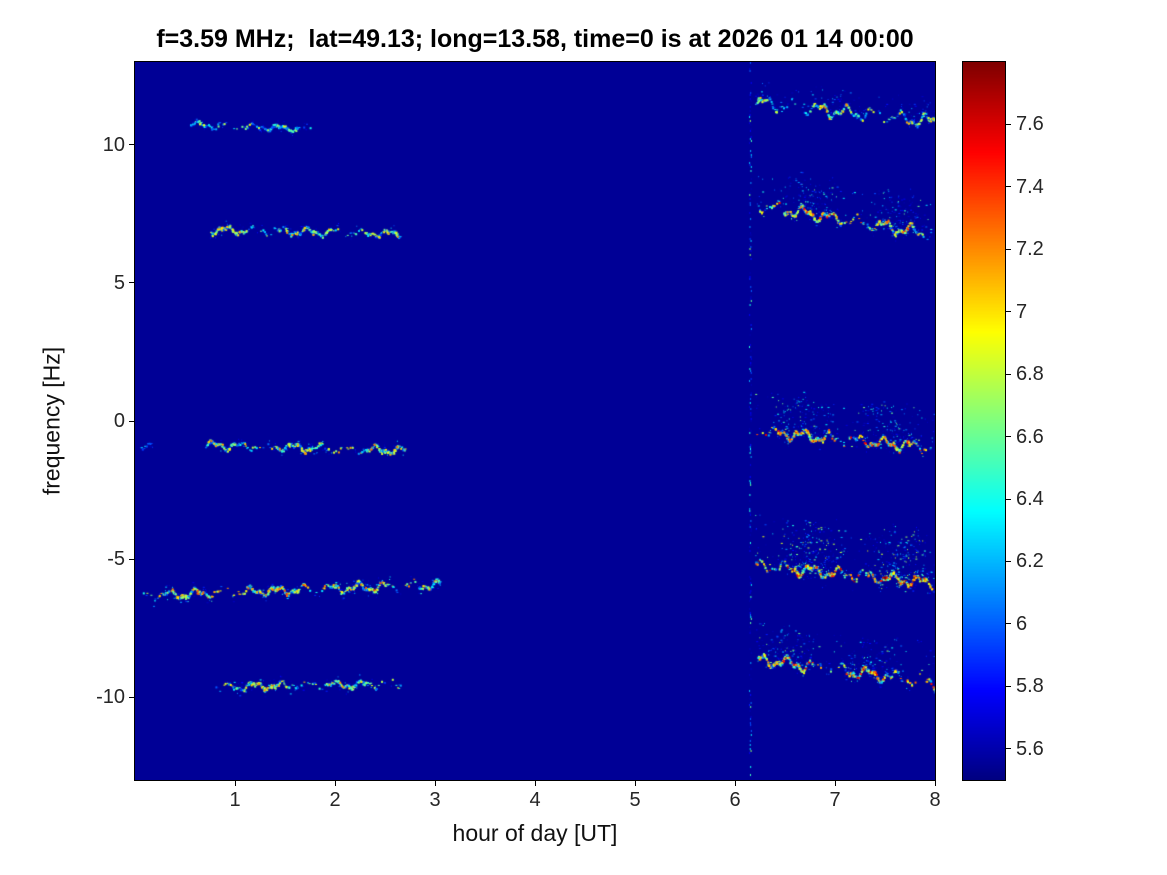  Describe the element at coordinates (835, 800) in the screenshot. I see `x-tick-label: 7` at that location.